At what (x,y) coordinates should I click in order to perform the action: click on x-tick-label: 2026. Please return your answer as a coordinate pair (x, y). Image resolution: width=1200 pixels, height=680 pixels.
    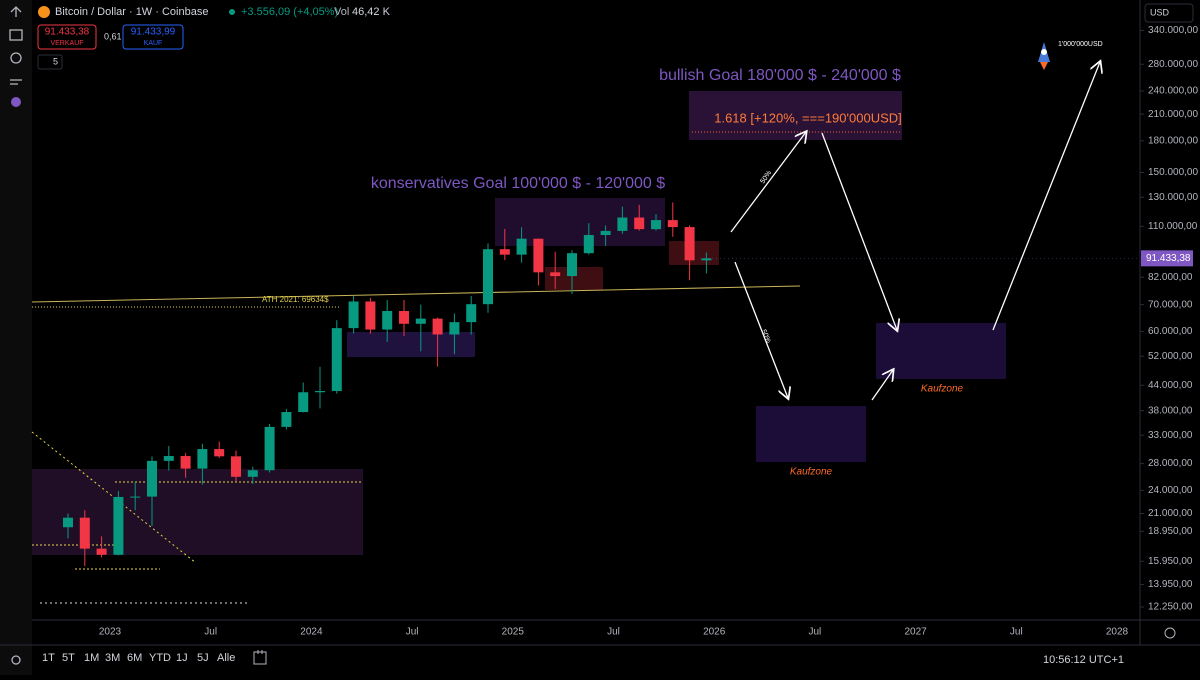
    Looking at the image, I should click on (714, 632).